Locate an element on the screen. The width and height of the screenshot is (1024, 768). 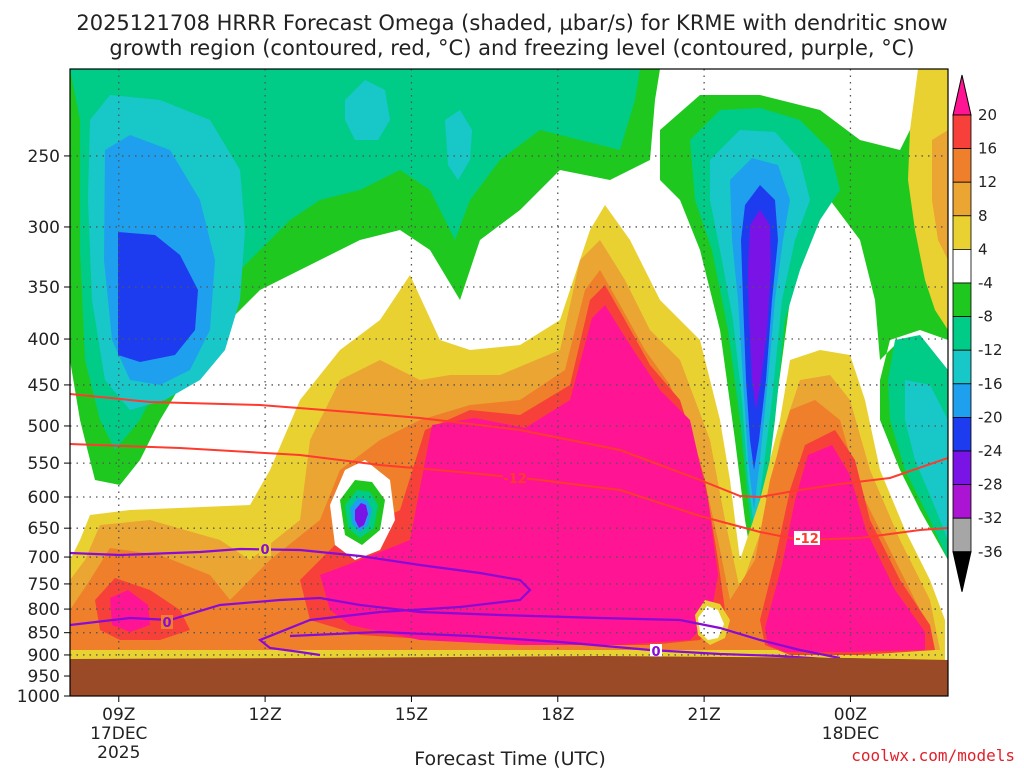
y-tick-label: 850 is located at coordinates (44, 634).